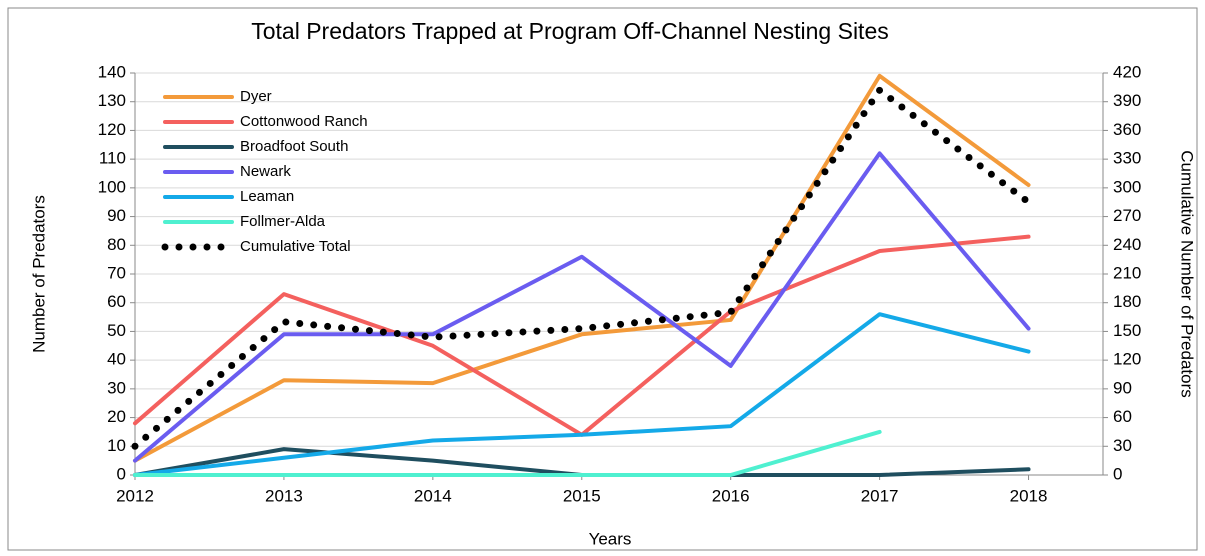 This screenshot has width=1205, height=556. What do you see at coordinates (1187, 274) in the screenshot?
I see `y2-axis-label: Cumulative Number of Predators` at bounding box center [1187, 274].